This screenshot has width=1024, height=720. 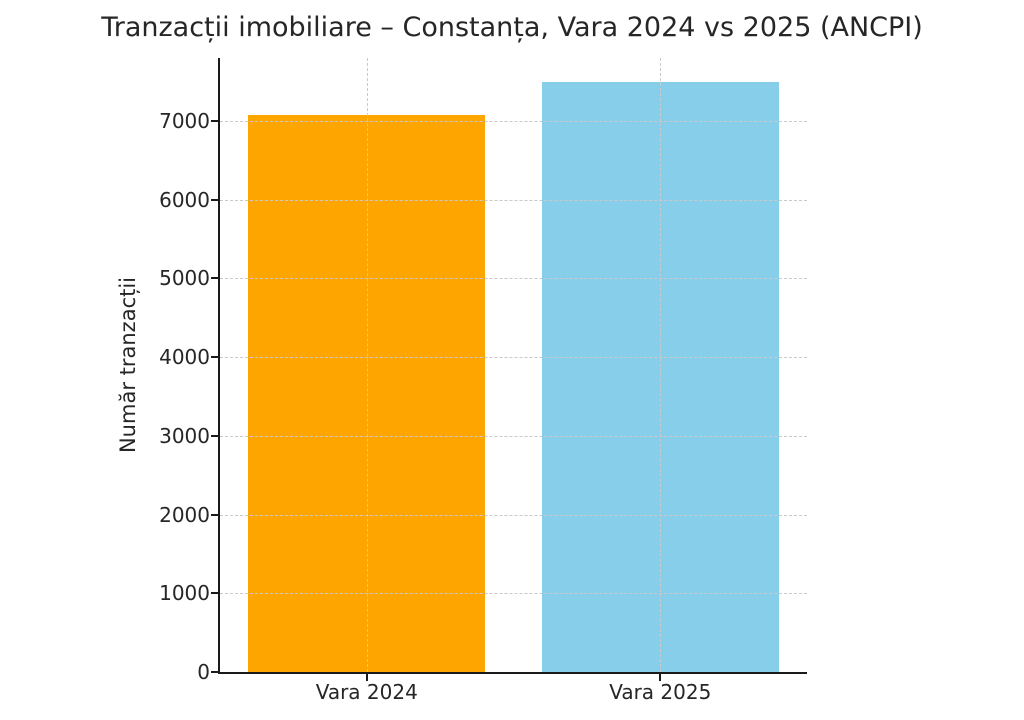 I want to click on y-tick-label-1000: 1000, so click(x=184, y=593).